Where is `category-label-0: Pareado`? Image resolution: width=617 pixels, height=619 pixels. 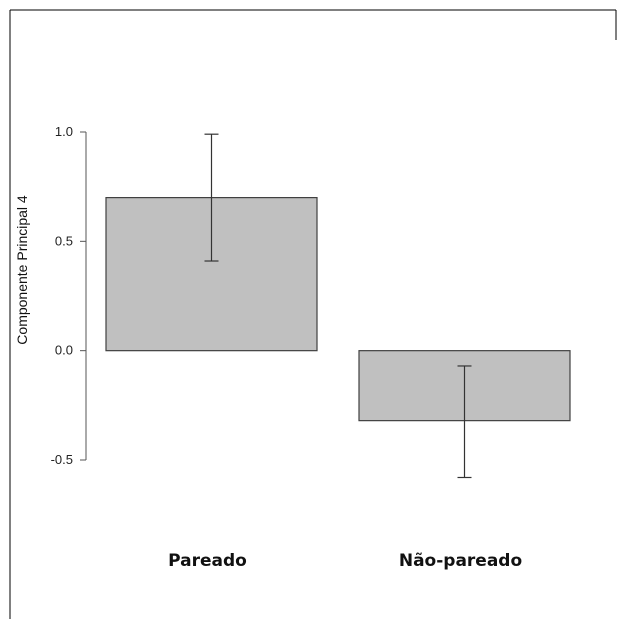
category-label-0: Pareado is located at coordinates (207, 561).